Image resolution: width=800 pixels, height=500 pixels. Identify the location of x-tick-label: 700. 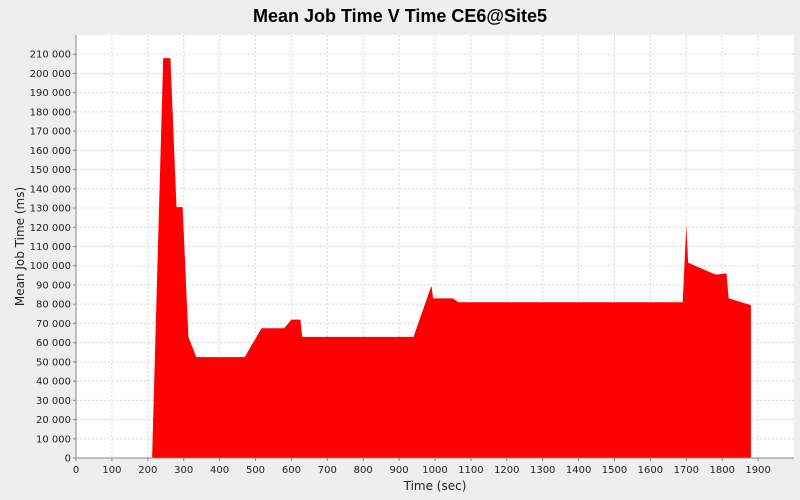
(327, 470).